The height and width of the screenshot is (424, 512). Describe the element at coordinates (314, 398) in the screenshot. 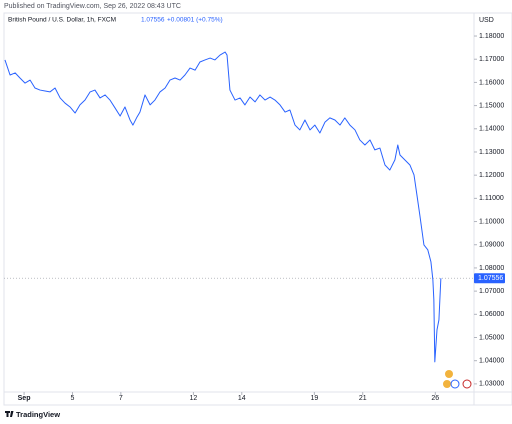

I see `x-tick-label: 19` at that location.